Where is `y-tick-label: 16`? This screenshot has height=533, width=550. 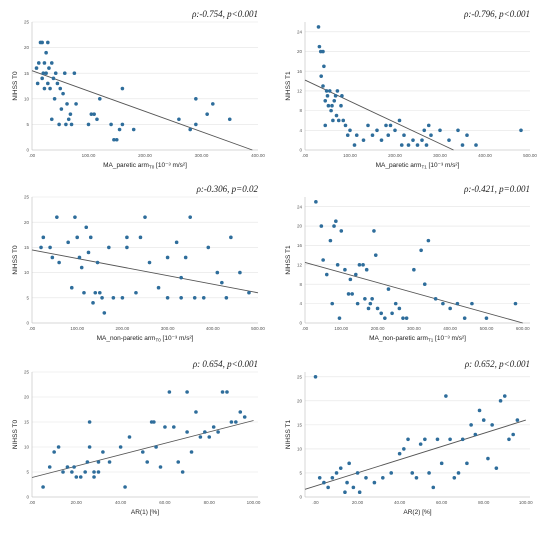
y-tick-label: 16 is located at coordinates (300, 245).